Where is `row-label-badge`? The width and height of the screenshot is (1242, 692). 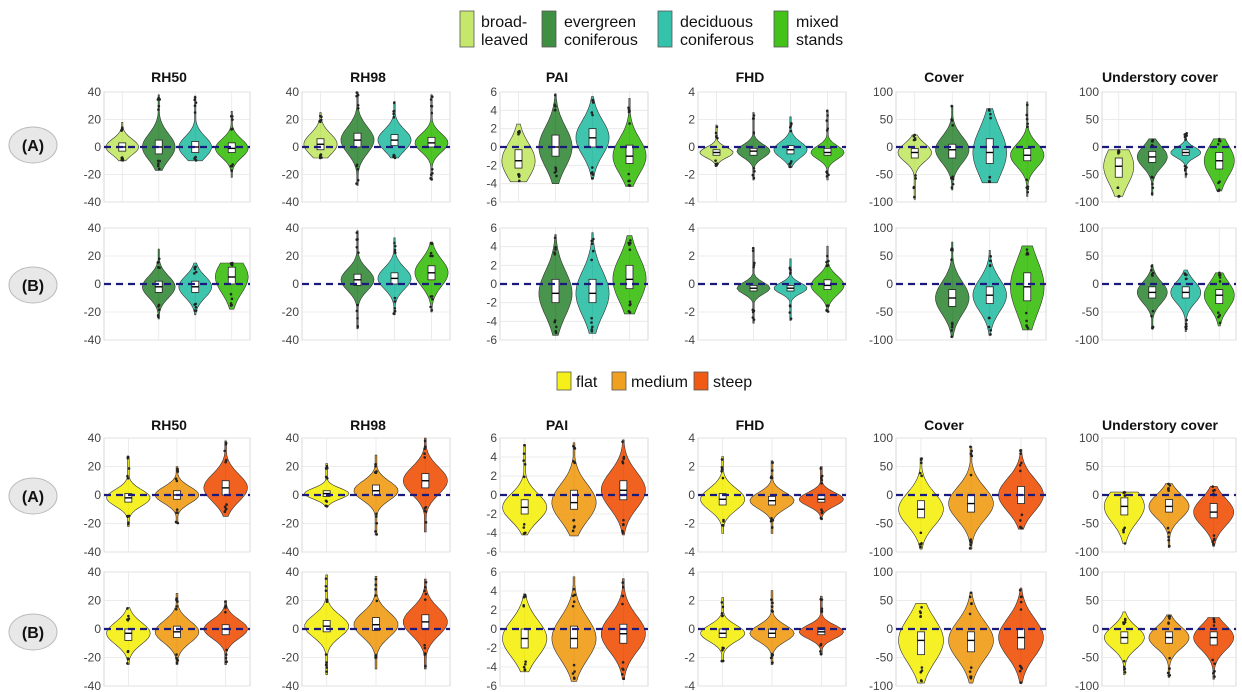 row-label-badge is located at coordinates (33, 632).